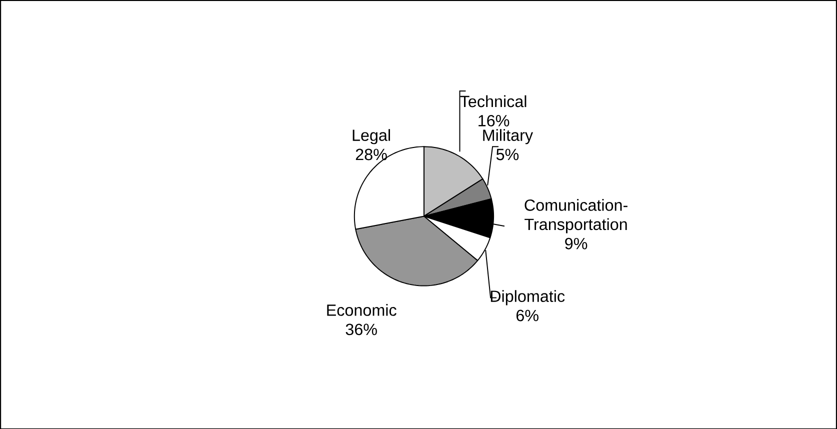 Image resolution: width=837 pixels, height=429 pixels. Describe the element at coordinates (576, 216) in the screenshot. I see `legend-label: Comunication-Transportation` at that location.